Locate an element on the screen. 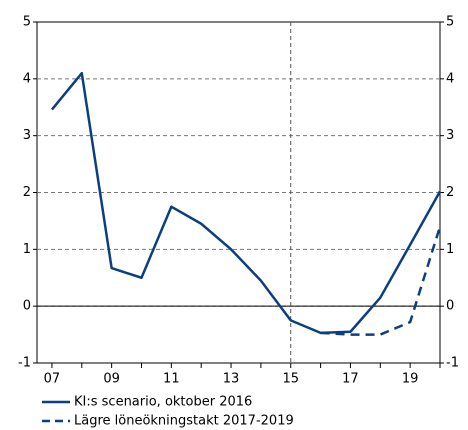 The height and width of the screenshot is (430, 468). y2-tick-label: 0 is located at coordinates (450, 306).